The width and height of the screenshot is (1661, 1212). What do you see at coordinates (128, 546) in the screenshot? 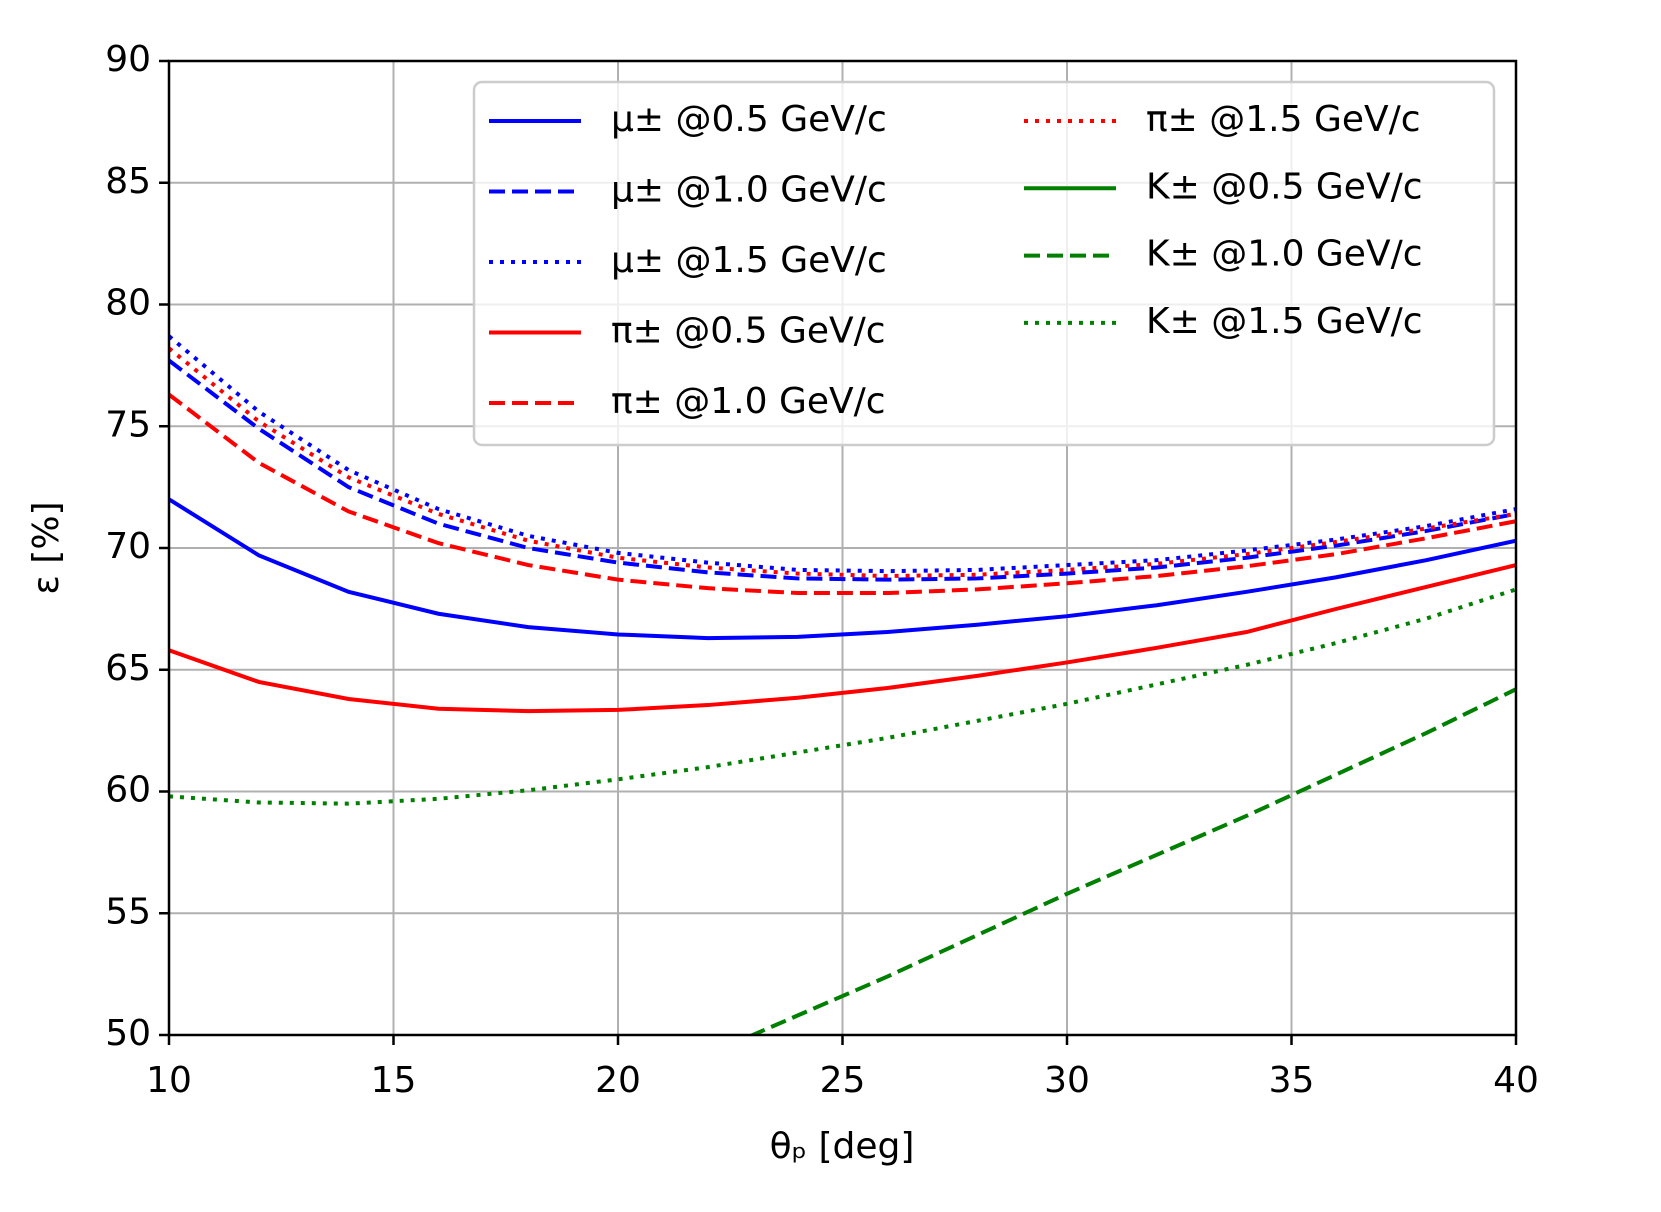
I see `y-tick-label: 70` at bounding box center [128, 546].